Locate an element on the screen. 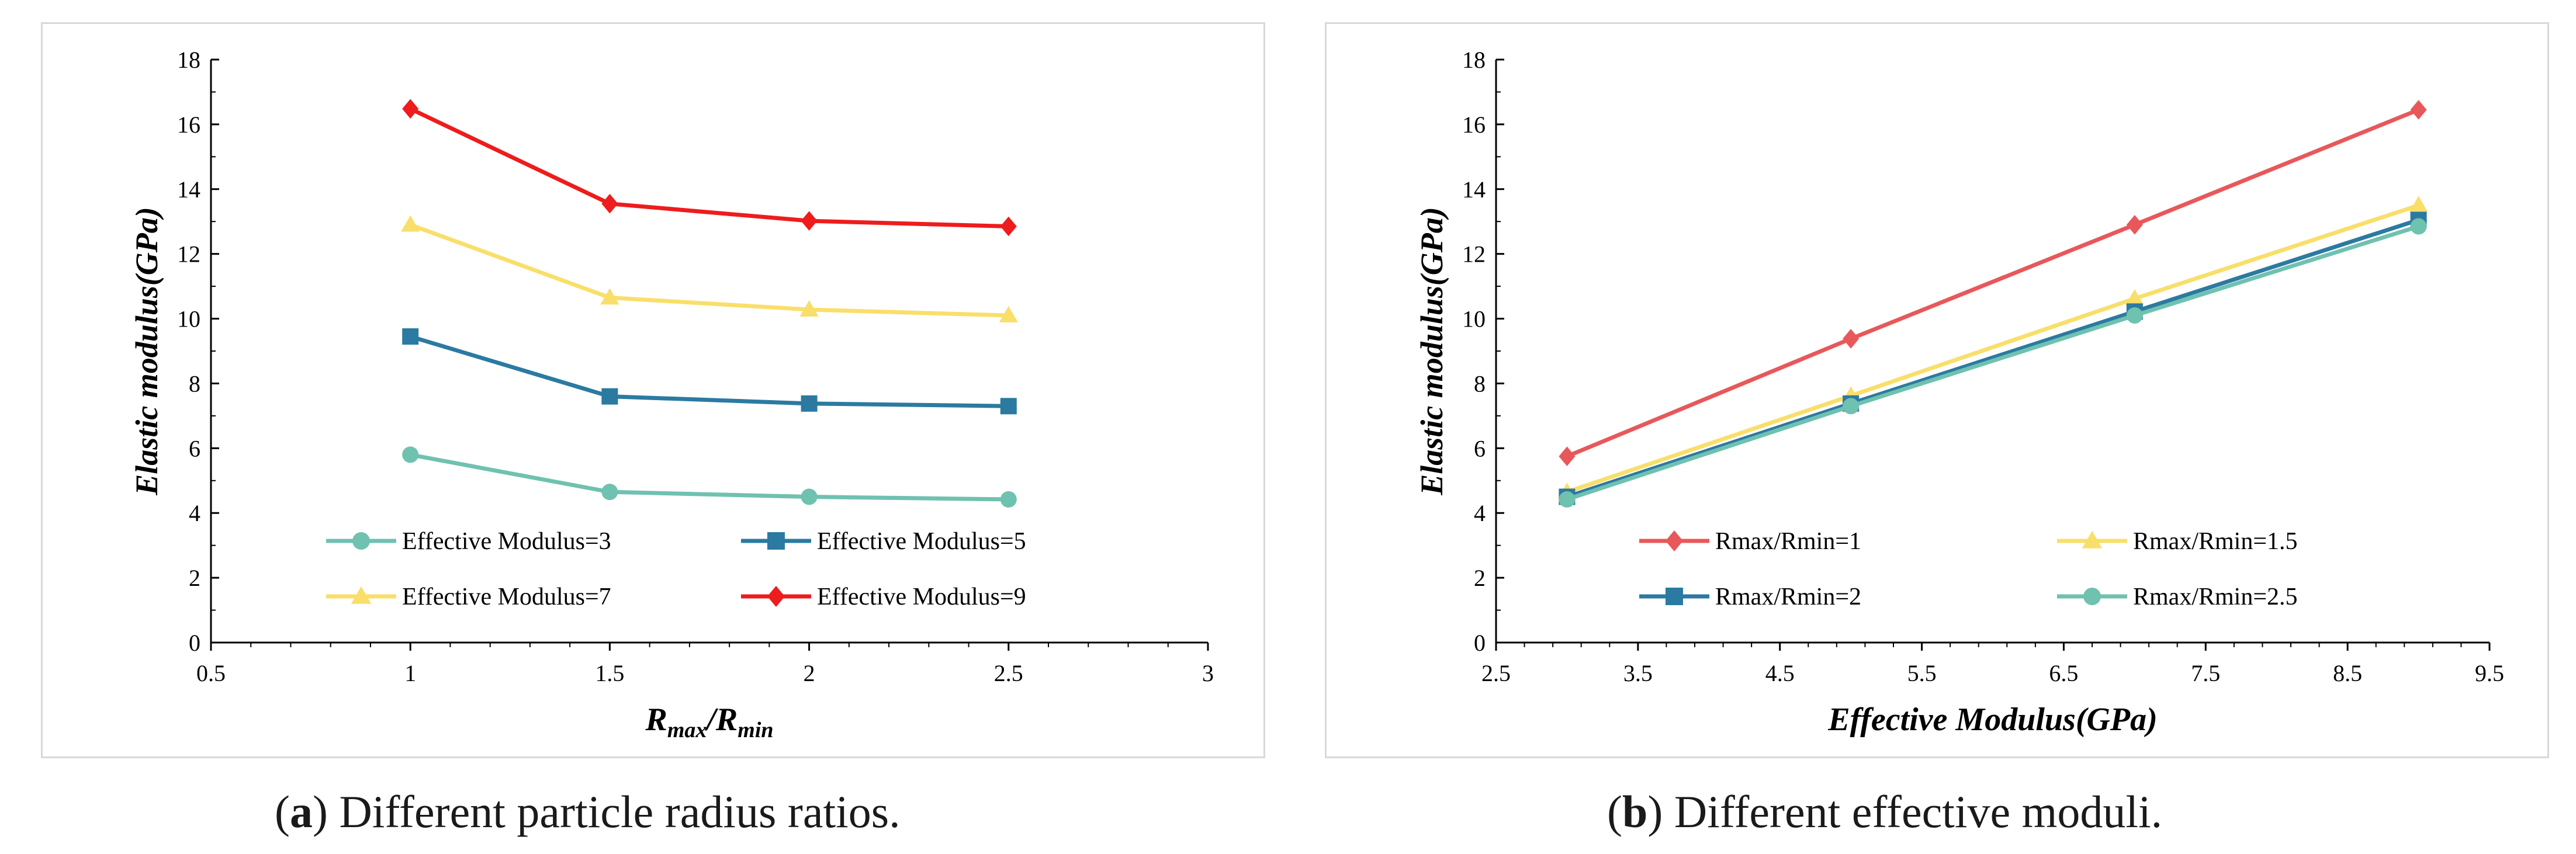  x-tick-label: 1.5 is located at coordinates (610, 673).